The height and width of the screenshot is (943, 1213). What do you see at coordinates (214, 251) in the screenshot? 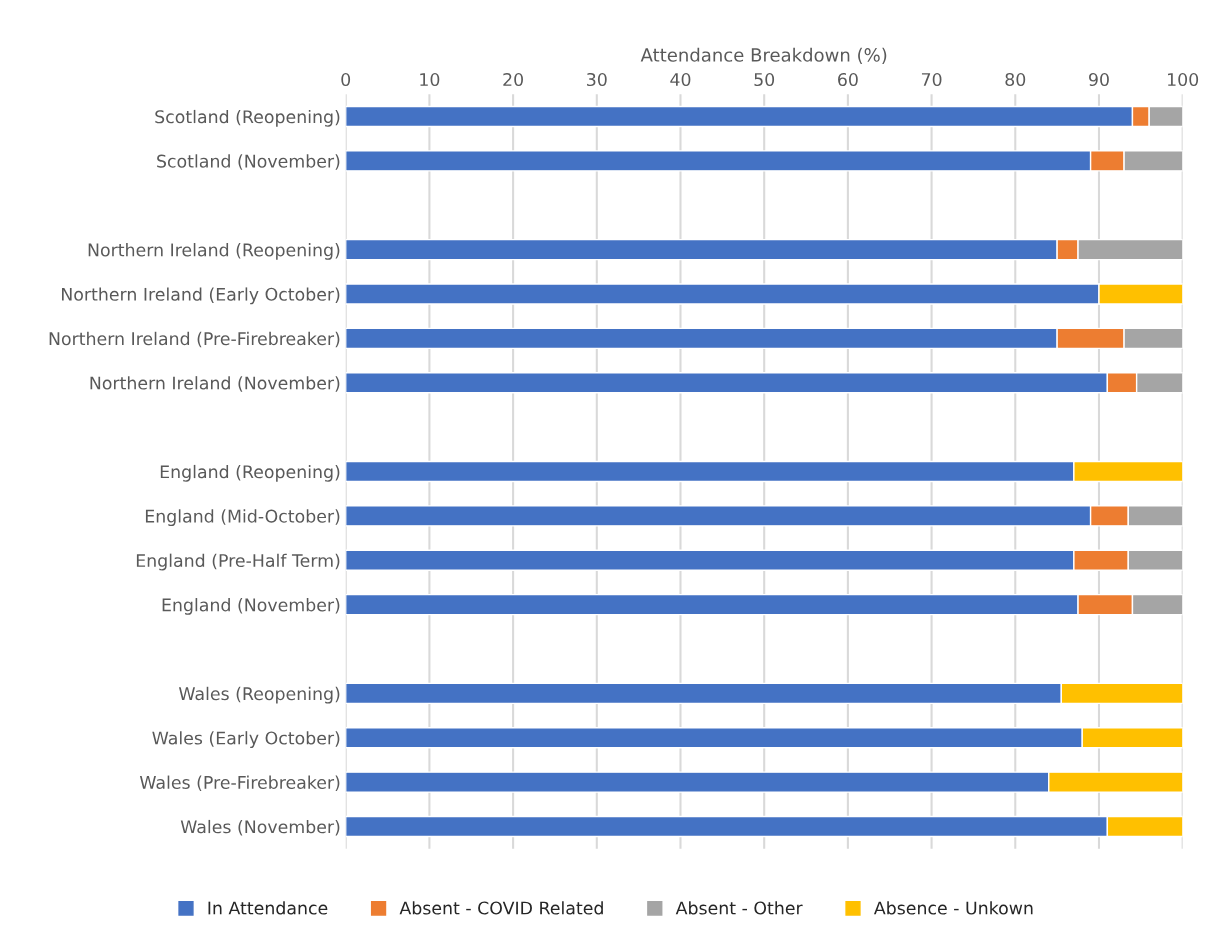
I see `y-tick-label: Northern Ireland (Reopening)` at bounding box center [214, 251].